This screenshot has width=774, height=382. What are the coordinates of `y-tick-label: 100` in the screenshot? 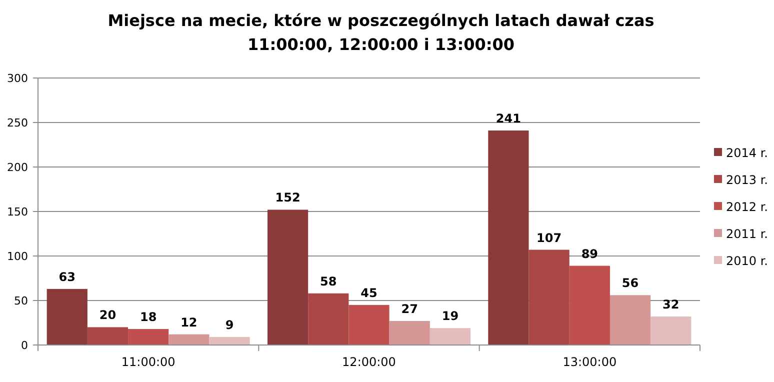 It's located at (17, 256).